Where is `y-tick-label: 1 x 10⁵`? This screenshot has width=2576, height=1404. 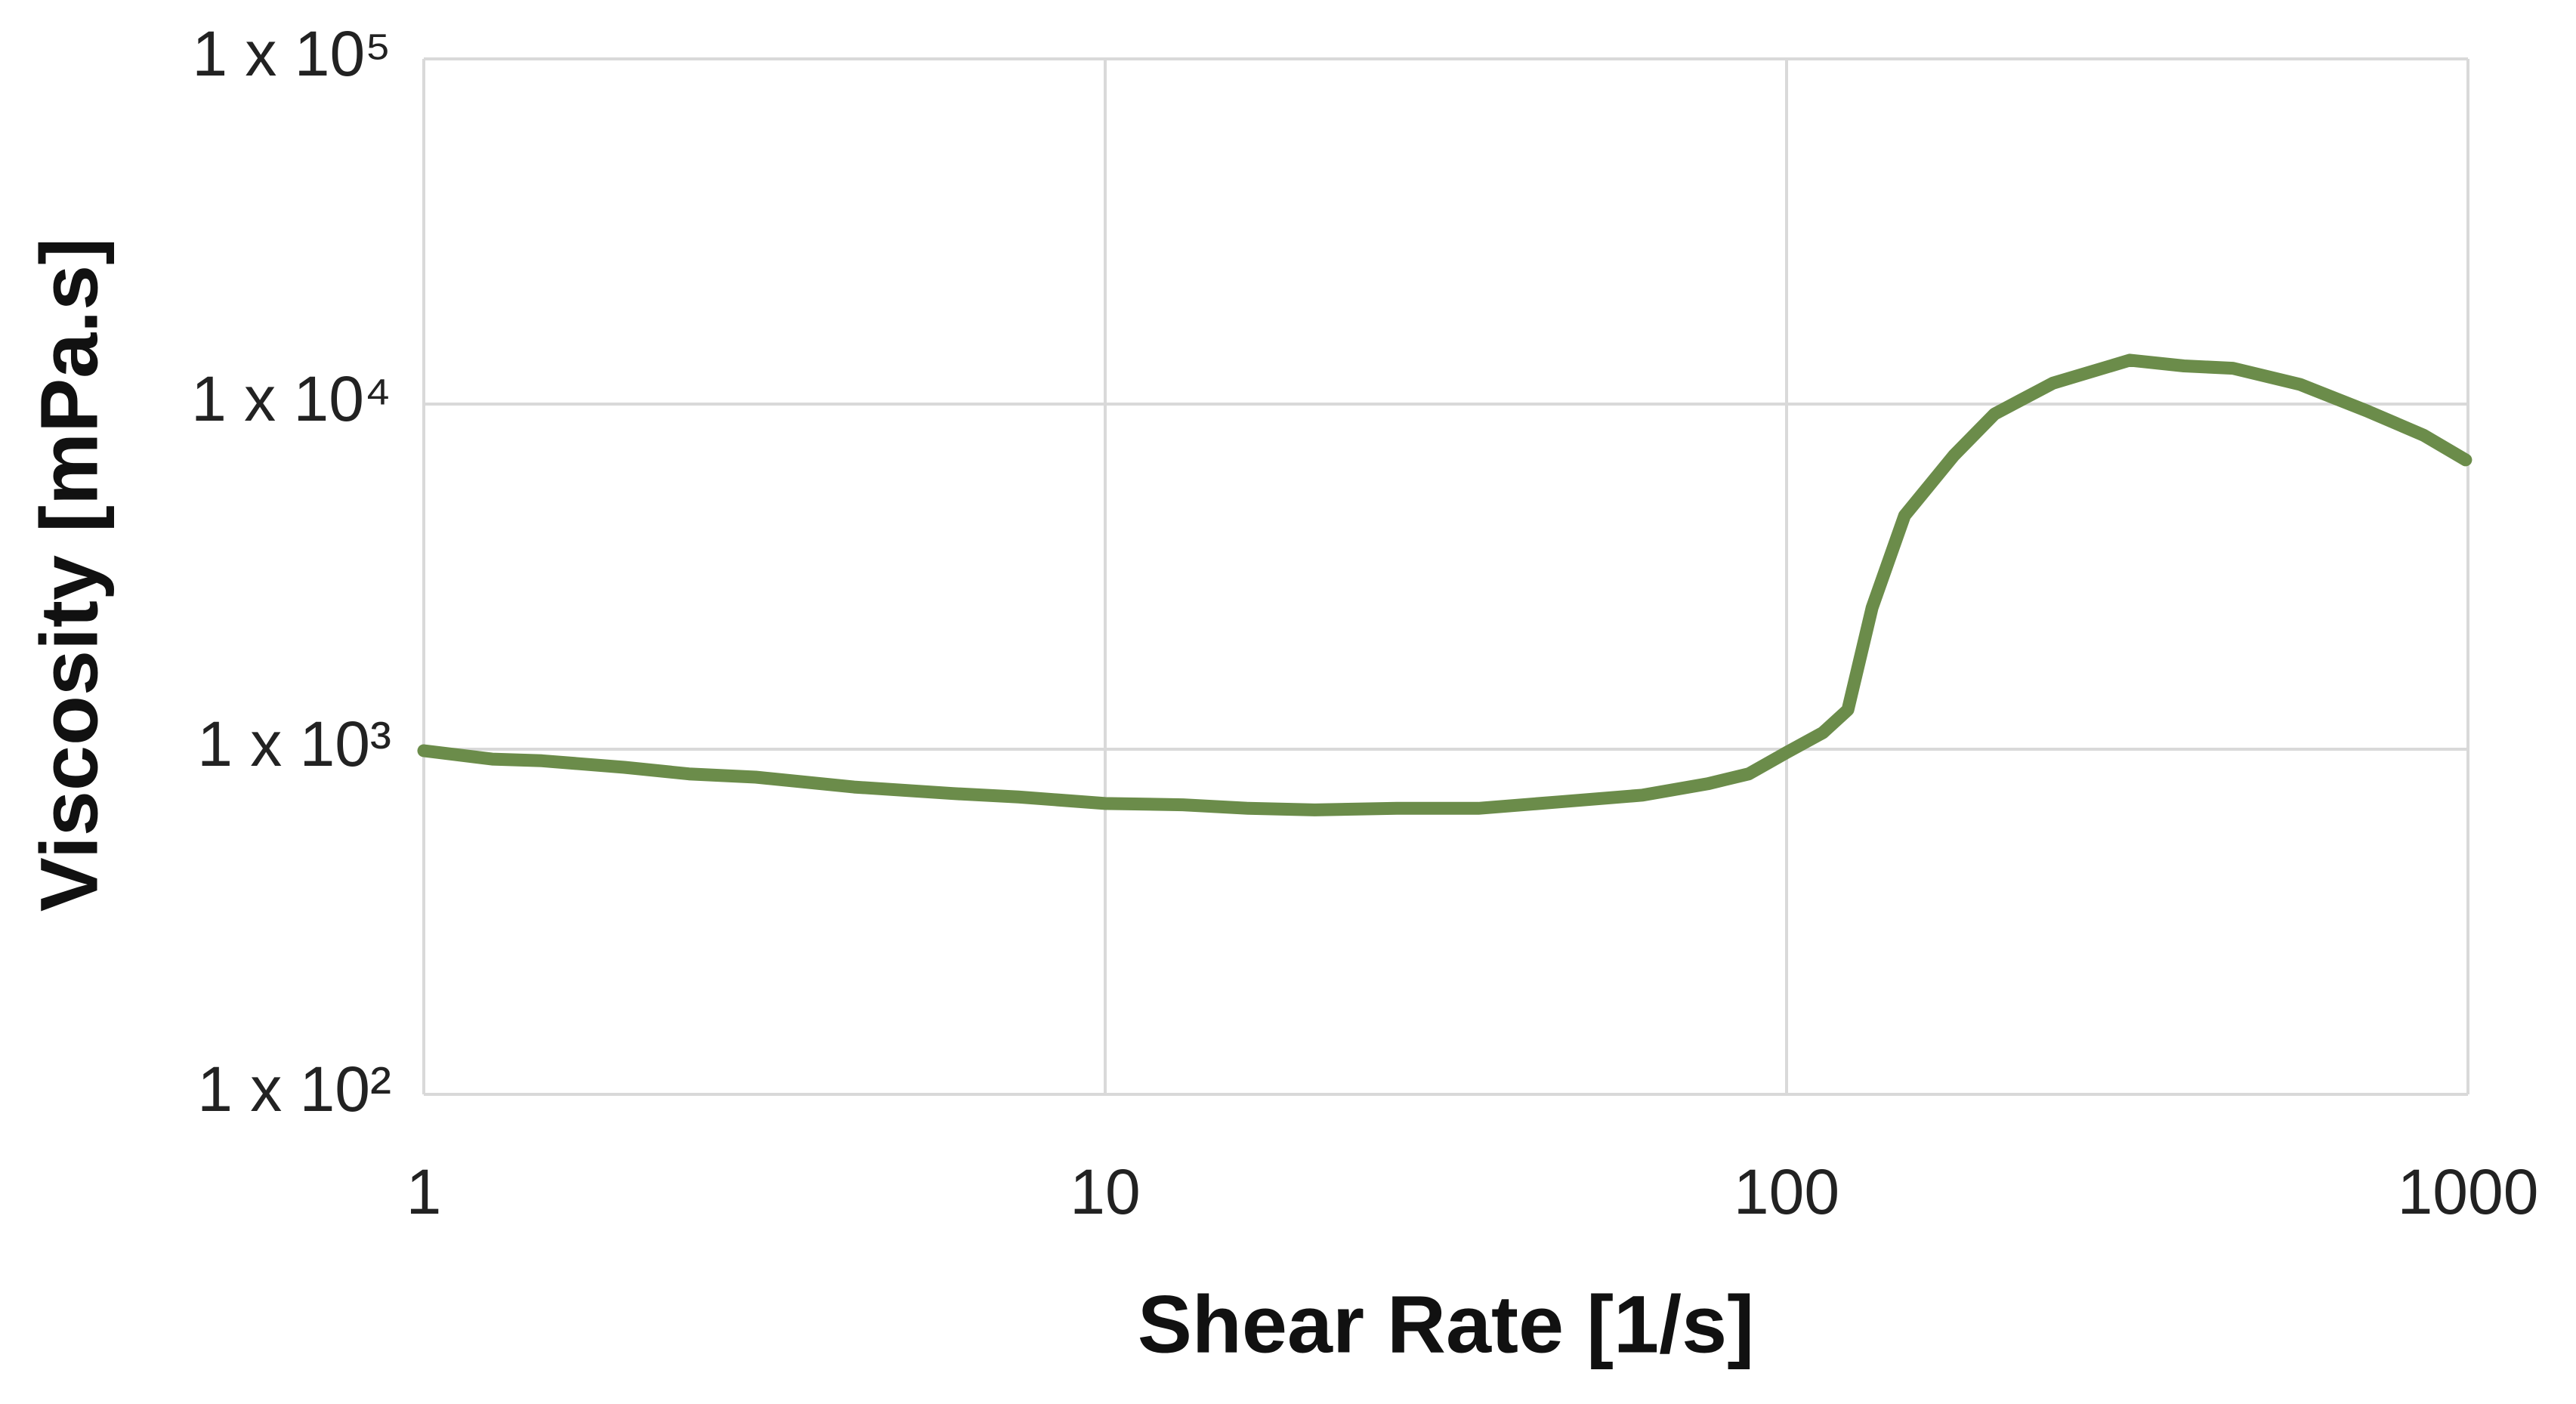 y-tick-label: 1 x 10⁵ is located at coordinates (291, 53).